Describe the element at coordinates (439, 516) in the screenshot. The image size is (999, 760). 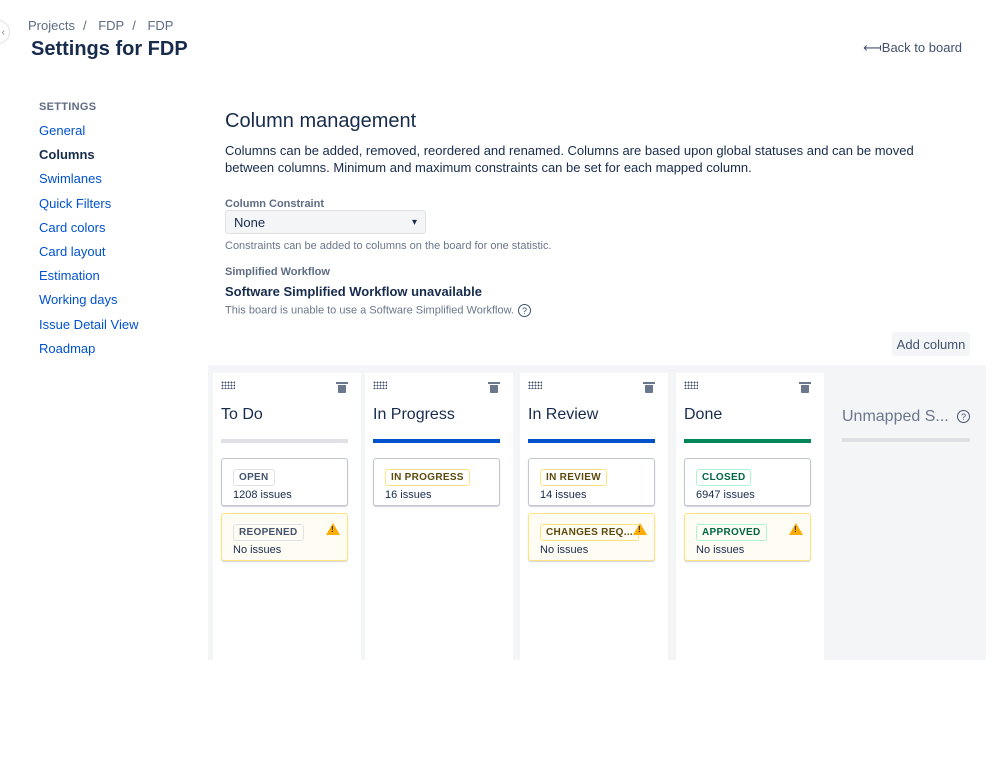
I see `board-column: In Progress IN PROGRESS 16 issues` at that location.